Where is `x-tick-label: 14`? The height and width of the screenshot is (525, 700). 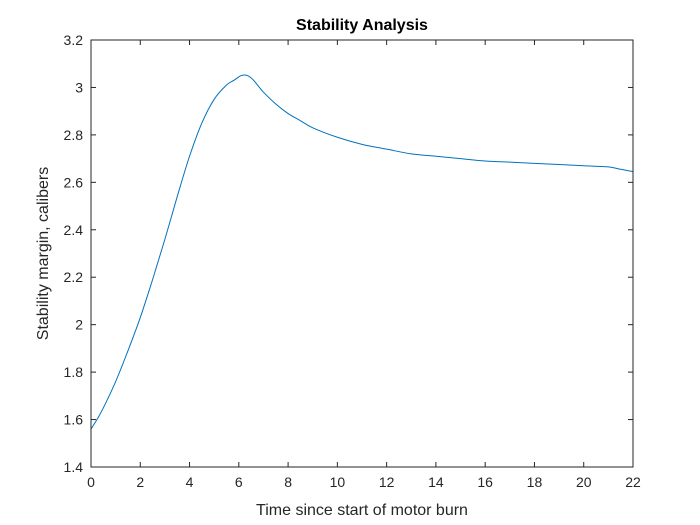
x-tick-label: 14 is located at coordinates (436, 482).